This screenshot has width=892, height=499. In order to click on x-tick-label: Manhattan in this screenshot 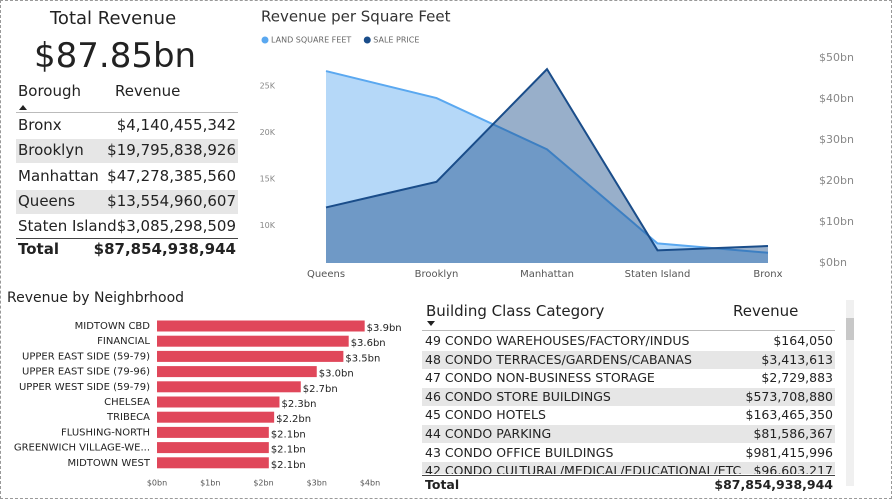, I will do `click(547, 274)`.